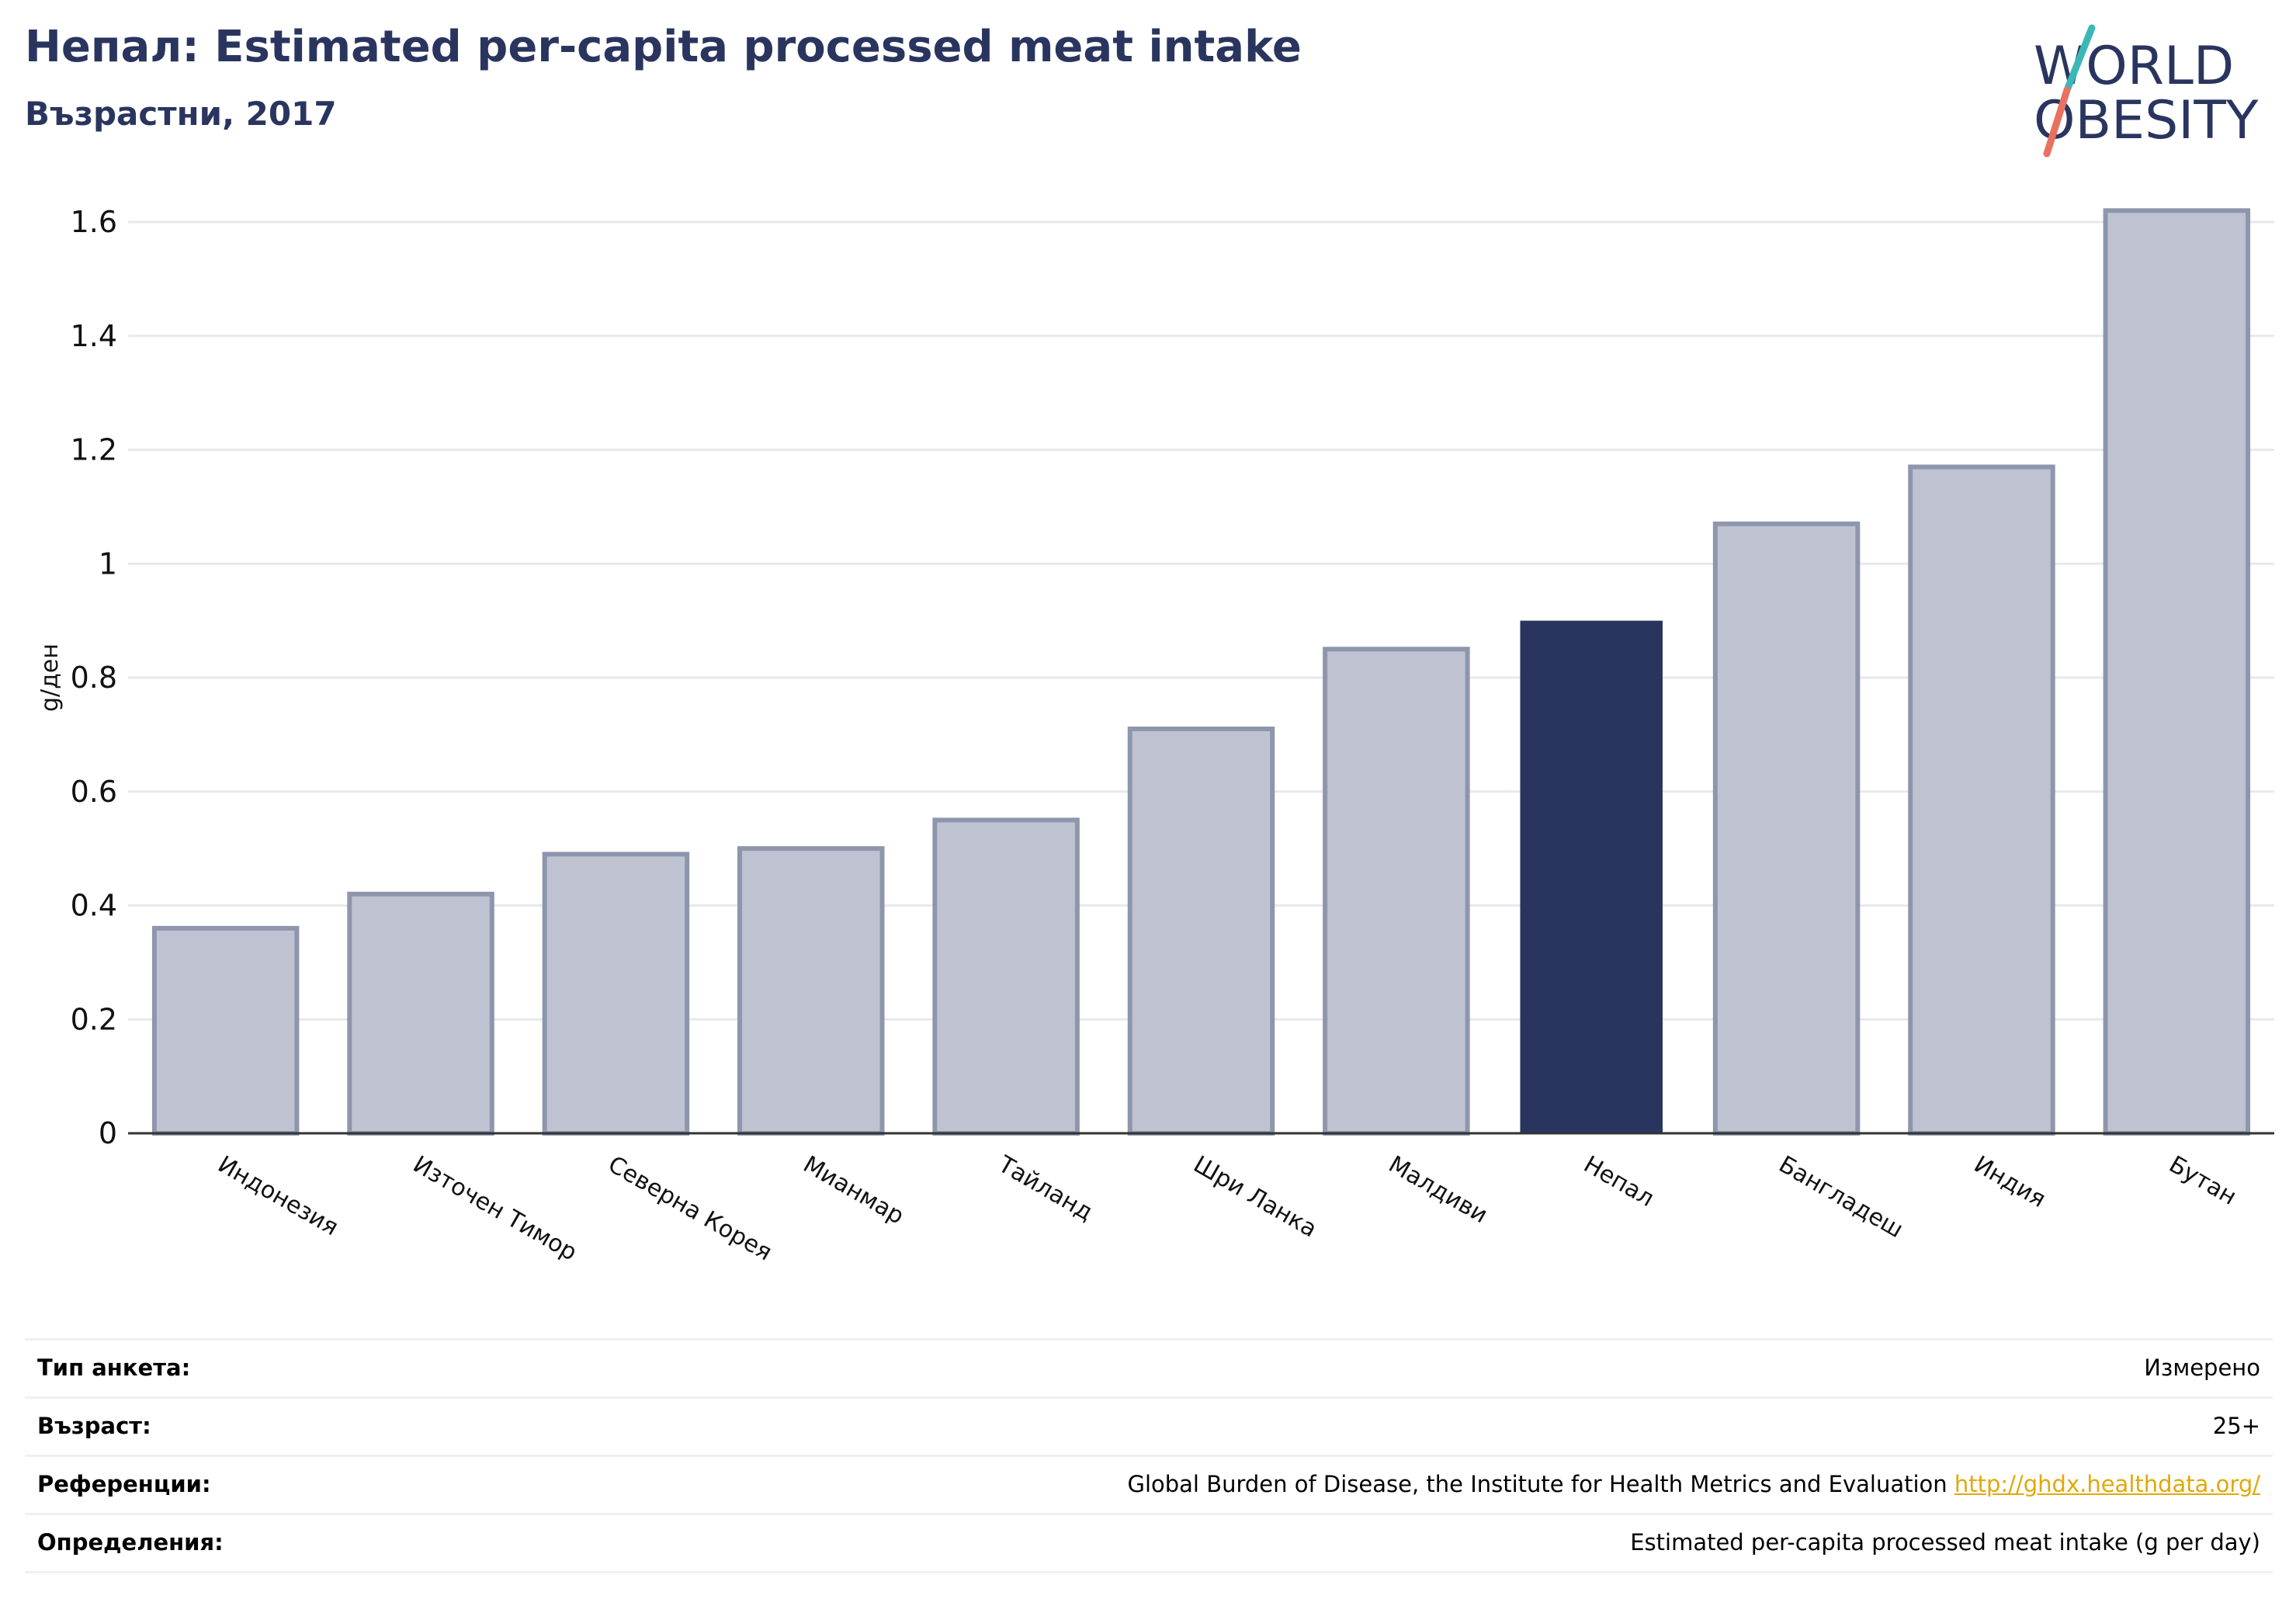  What do you see at coordinates (854, 1190) in the screenshot?
I see `x-tick-label: Мианмар` at bounding box center [854, 1190].